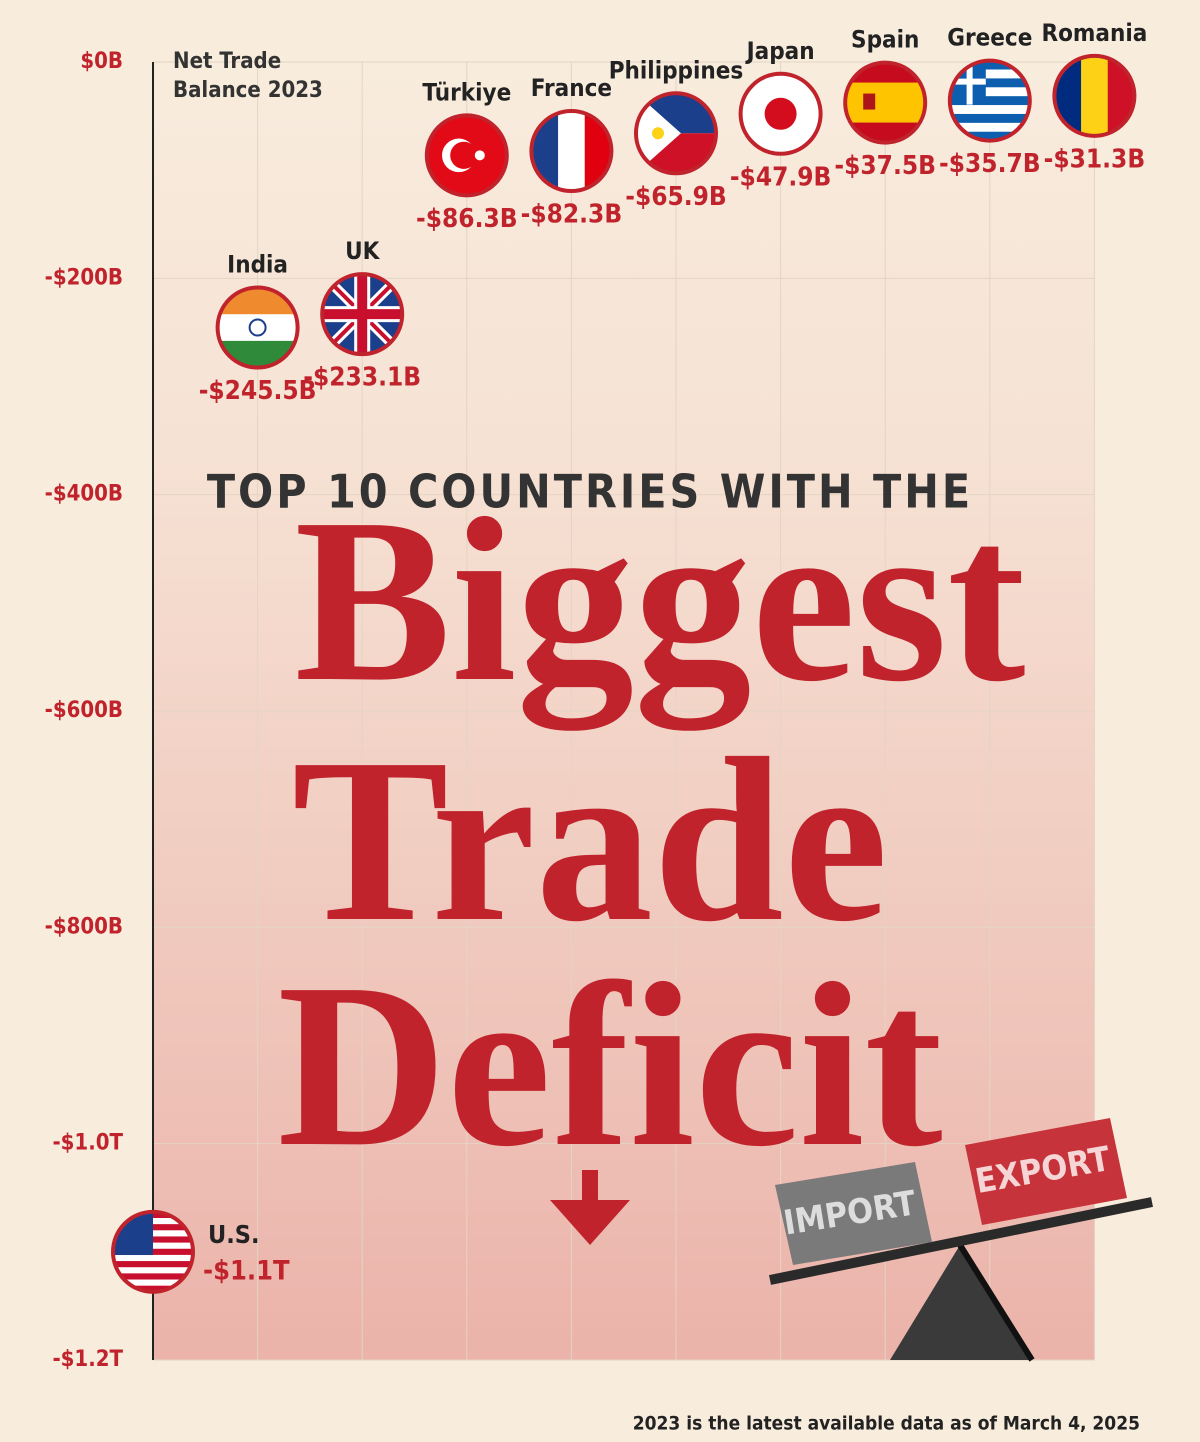  What do you see at coordinates (466, 92) in the screenshot?
I see `category-label: Türkiye` at bounding box center [466, 92].